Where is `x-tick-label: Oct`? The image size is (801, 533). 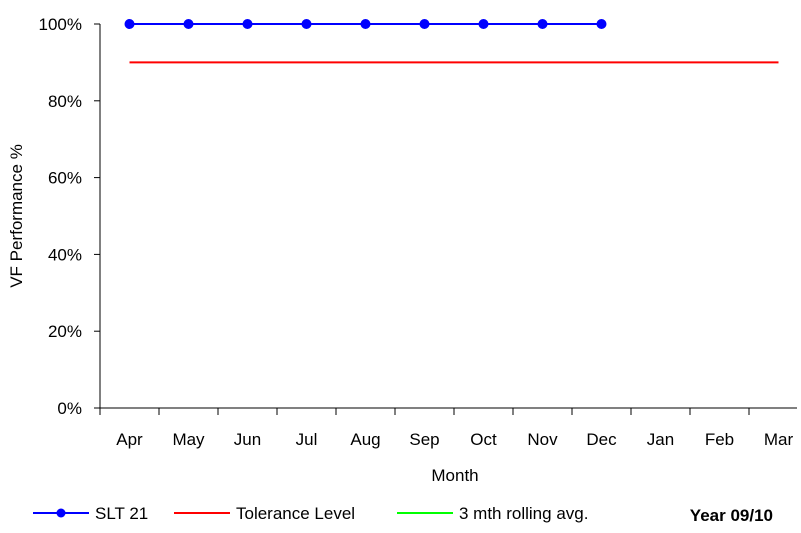 x-tick-label: Oct is located at coordinates (483, 439).